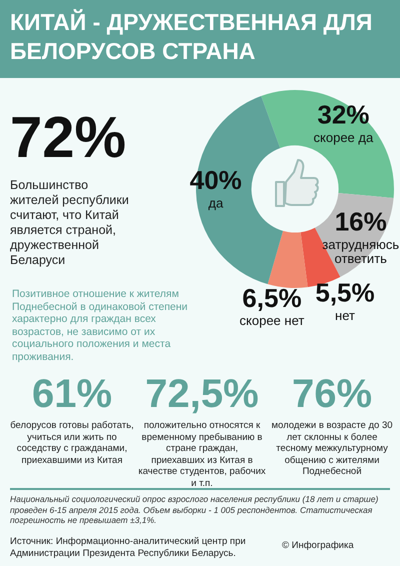 This screenshot has height=566, width=400. What do you see at coordinates (332, 449) in the screenshot?
I see `text: молодежи в возрасте до 30 лет склонны к более тесному межкультурному общению с жителями Поднебесной` at bounding box center [332, 449].